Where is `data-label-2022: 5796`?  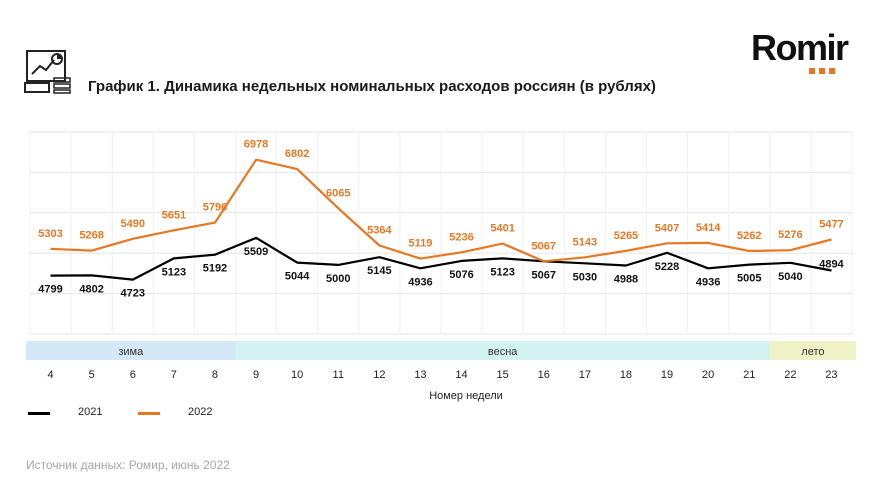
data-label-2022: 5796 is located at coordinates (215, 208).